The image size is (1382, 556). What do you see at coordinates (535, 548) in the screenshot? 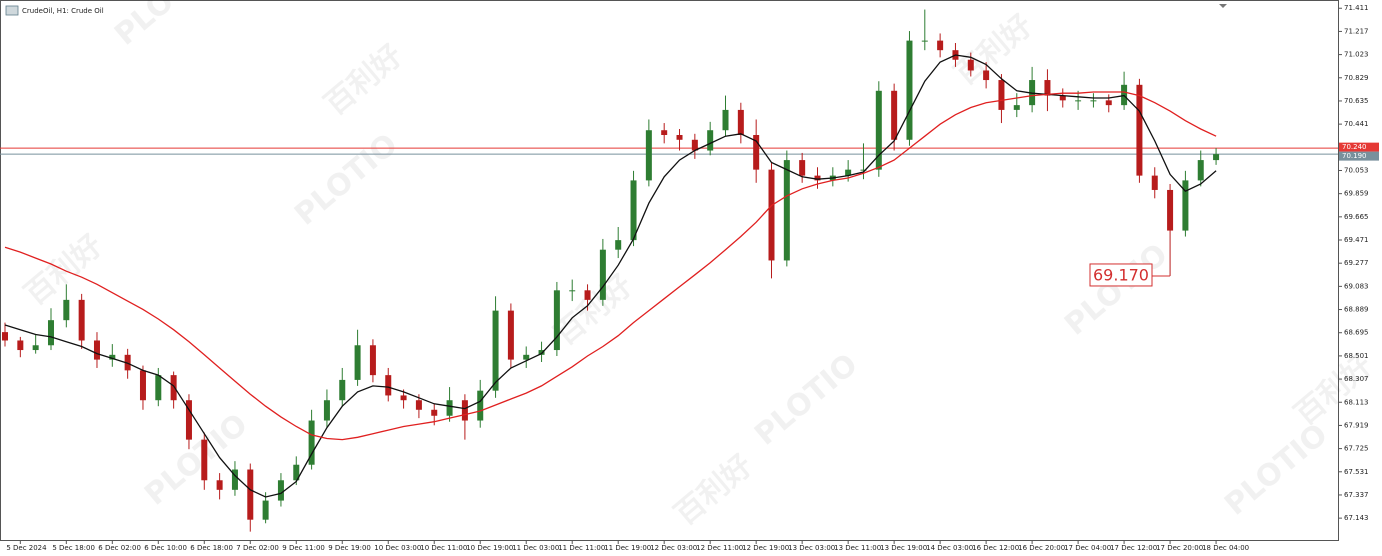
I see `x-tick-label: 11 Dec 03:00` at bounding box center [535, 548].